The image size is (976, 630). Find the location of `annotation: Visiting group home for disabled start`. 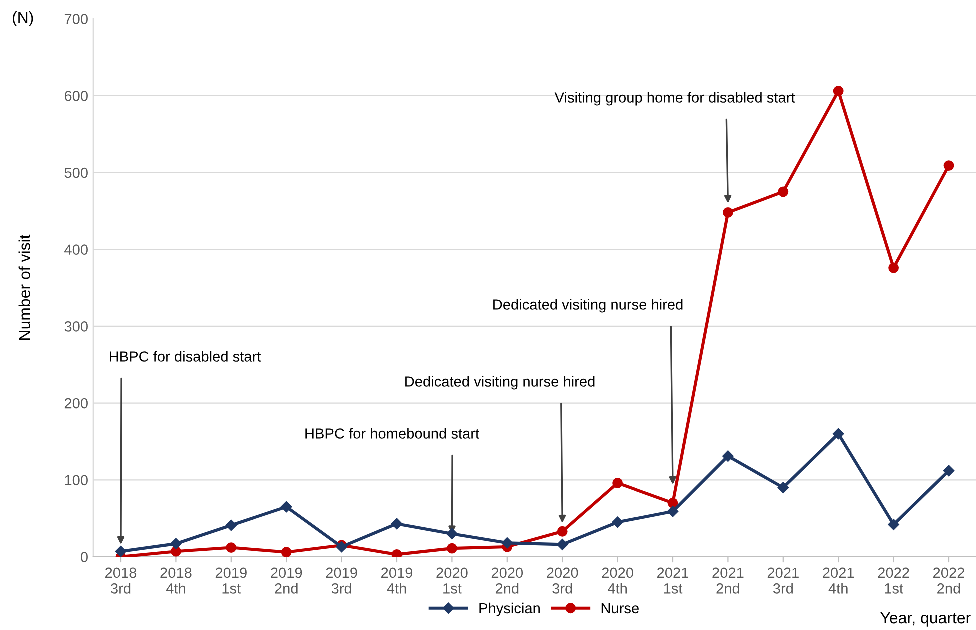

annotation: Visiting group home for disabled start is located at coordinates (675, 99).